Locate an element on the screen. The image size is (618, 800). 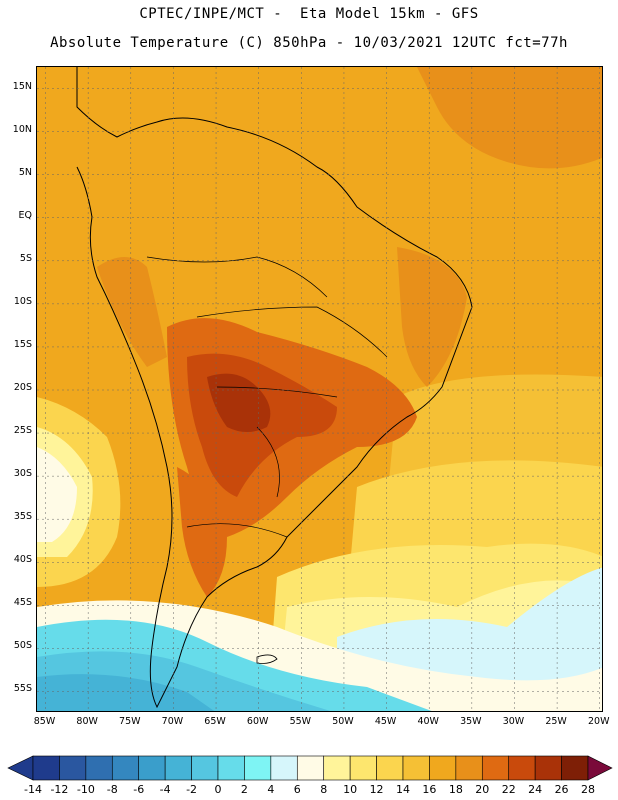
lat-label: 45S is located at coordinates (22, 603).